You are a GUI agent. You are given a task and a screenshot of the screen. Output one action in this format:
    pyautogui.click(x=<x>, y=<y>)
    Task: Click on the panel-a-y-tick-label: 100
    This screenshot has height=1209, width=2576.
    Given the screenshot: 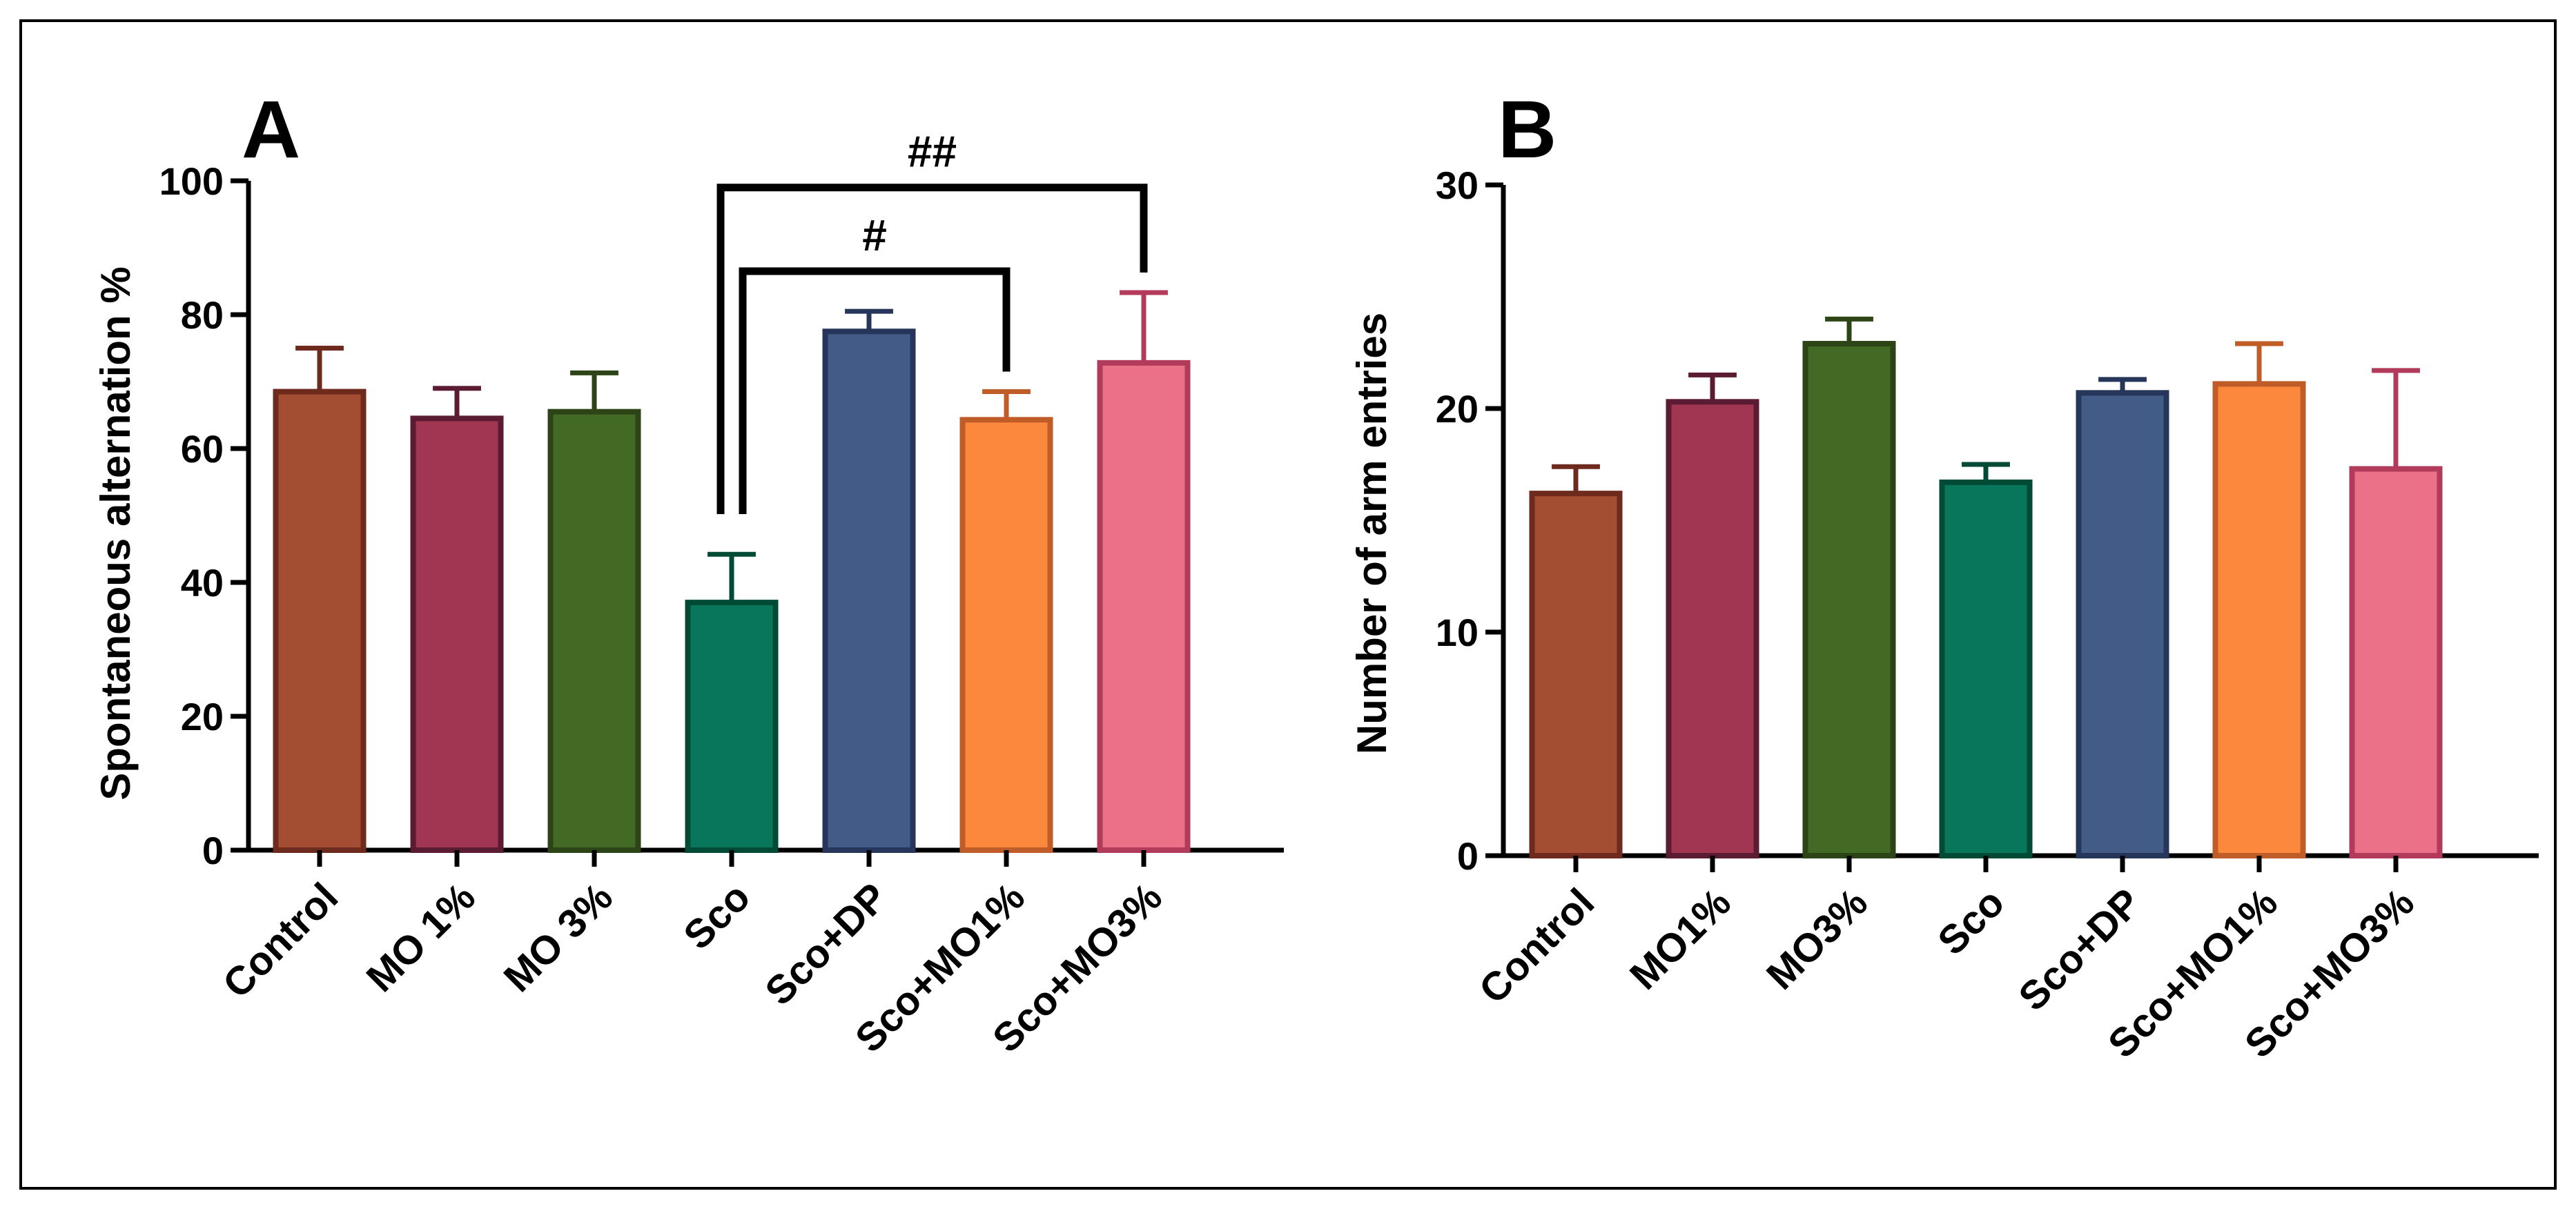 What is the action you would take?
    pyautogui.click(x=191, y=181)
    